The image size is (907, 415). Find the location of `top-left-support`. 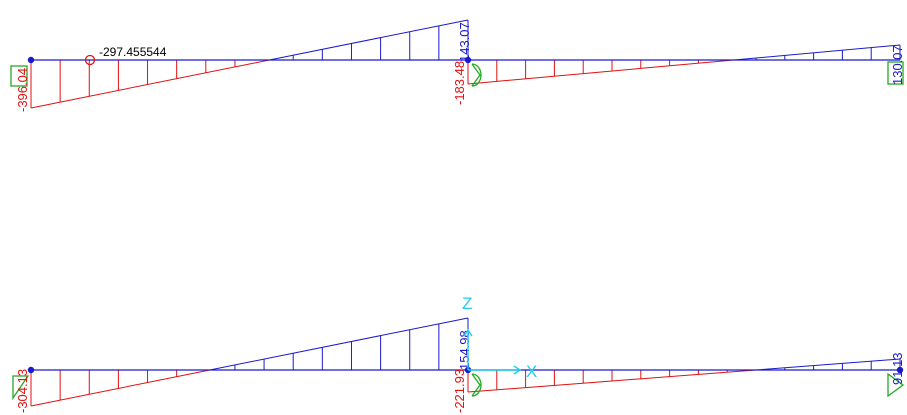

top-left-support is located at coordinates (19, 76).